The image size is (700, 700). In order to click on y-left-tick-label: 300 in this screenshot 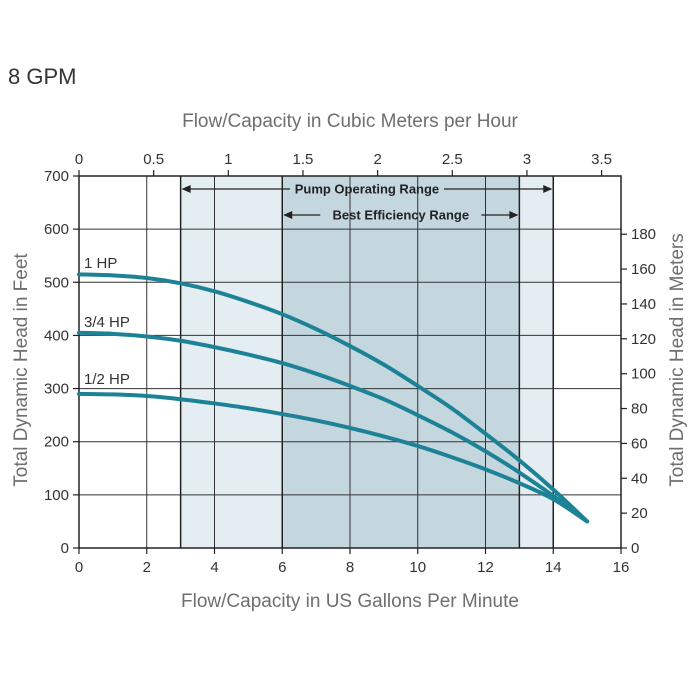, I will do `click(56, 389)`.